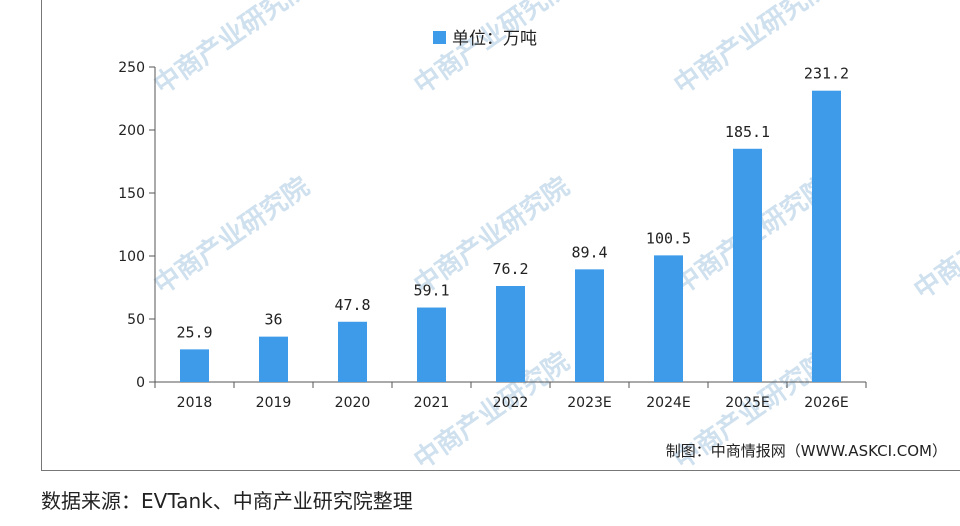 The height and width of the screenshot is (526, 960). Describe the element at coordinates (352, 305) in the screenshot. I see `data-label-2020: 47.8` at that location.